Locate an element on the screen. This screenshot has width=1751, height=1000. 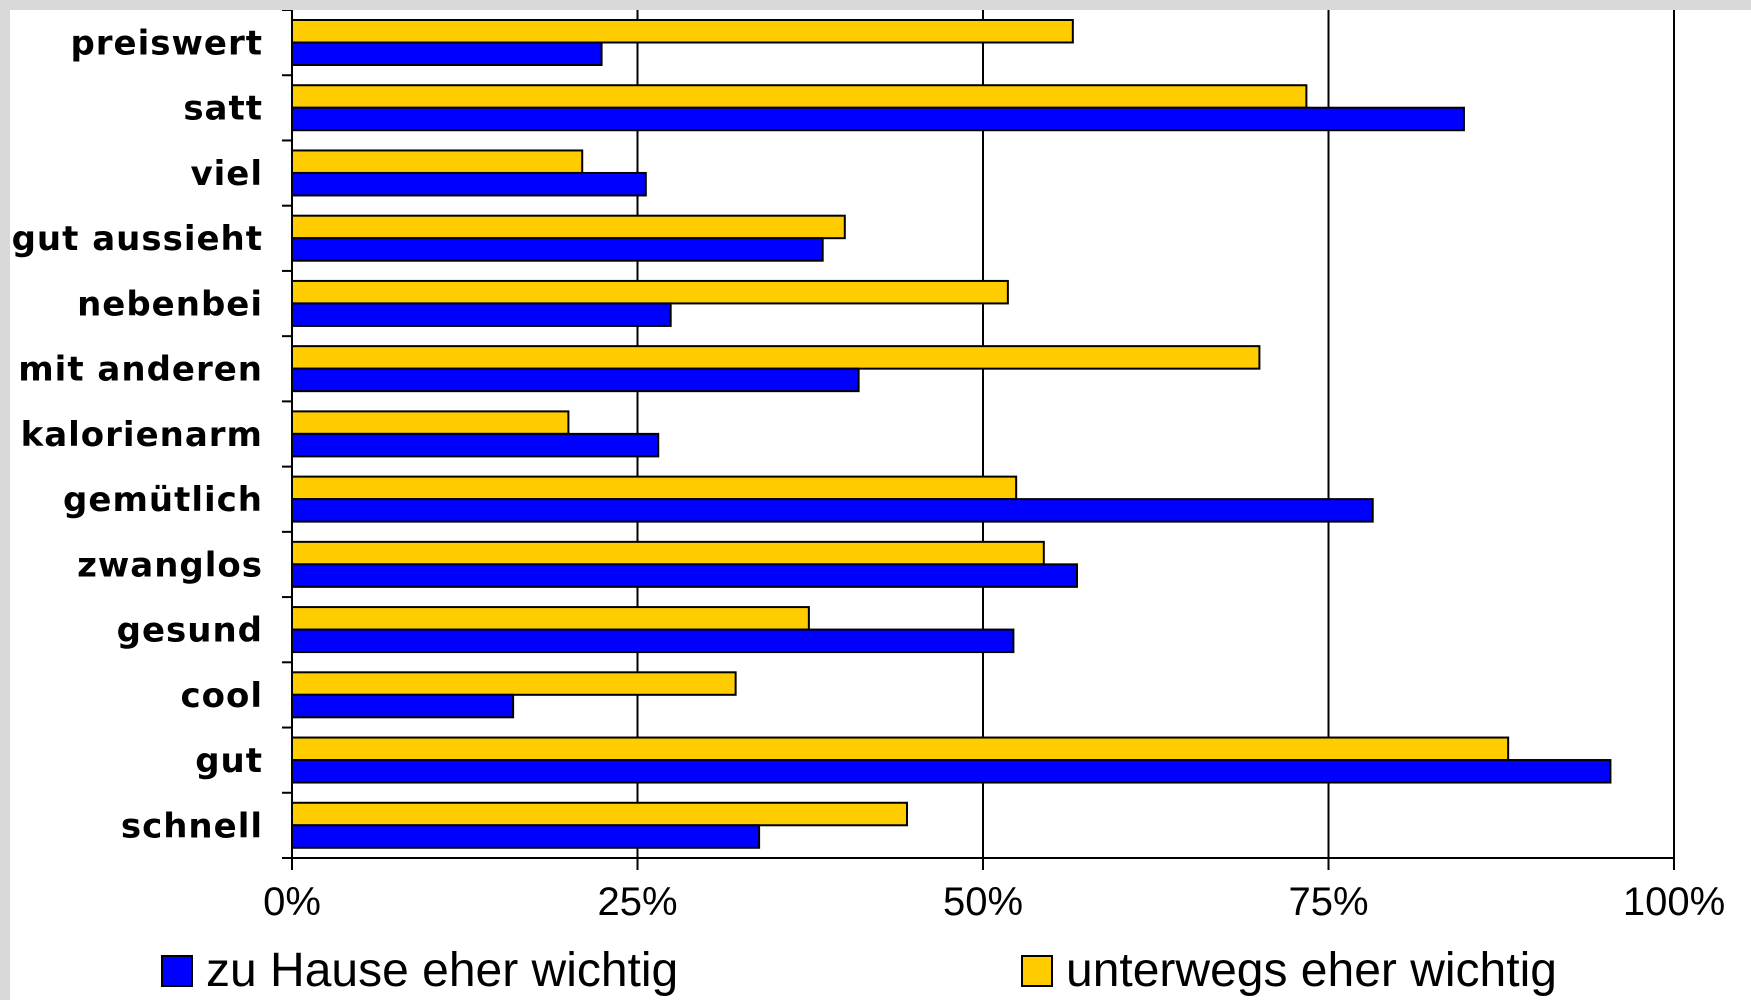
category-label: mit anderen is located at coordinates (140, 370).